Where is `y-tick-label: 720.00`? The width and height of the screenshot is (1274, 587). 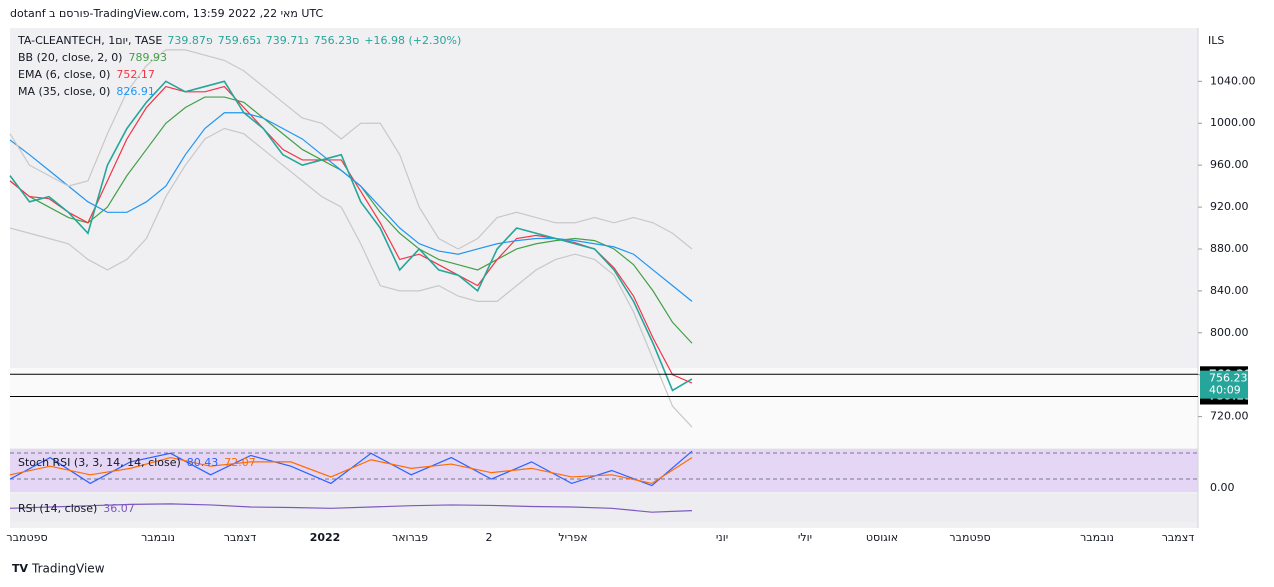 y-tick-label: 720.00 is located at coordinates (1229, 416).